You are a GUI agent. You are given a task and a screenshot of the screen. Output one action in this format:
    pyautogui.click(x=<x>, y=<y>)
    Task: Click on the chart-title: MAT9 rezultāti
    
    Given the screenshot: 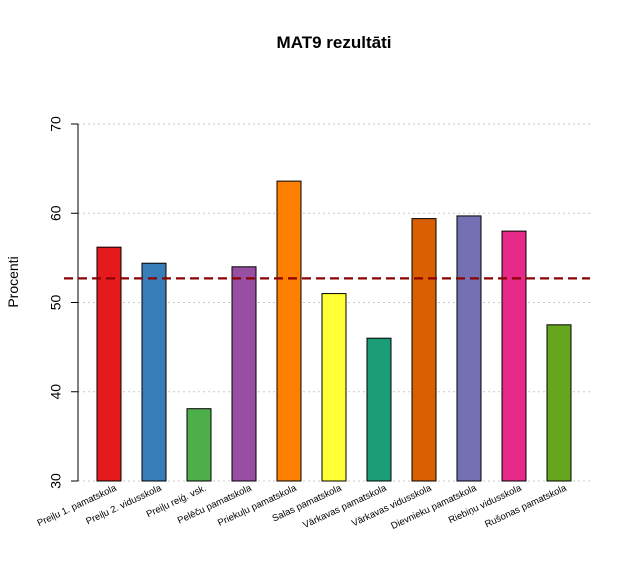 What is the action you would take?
    pyautogui.click(x=334, y=42)
    